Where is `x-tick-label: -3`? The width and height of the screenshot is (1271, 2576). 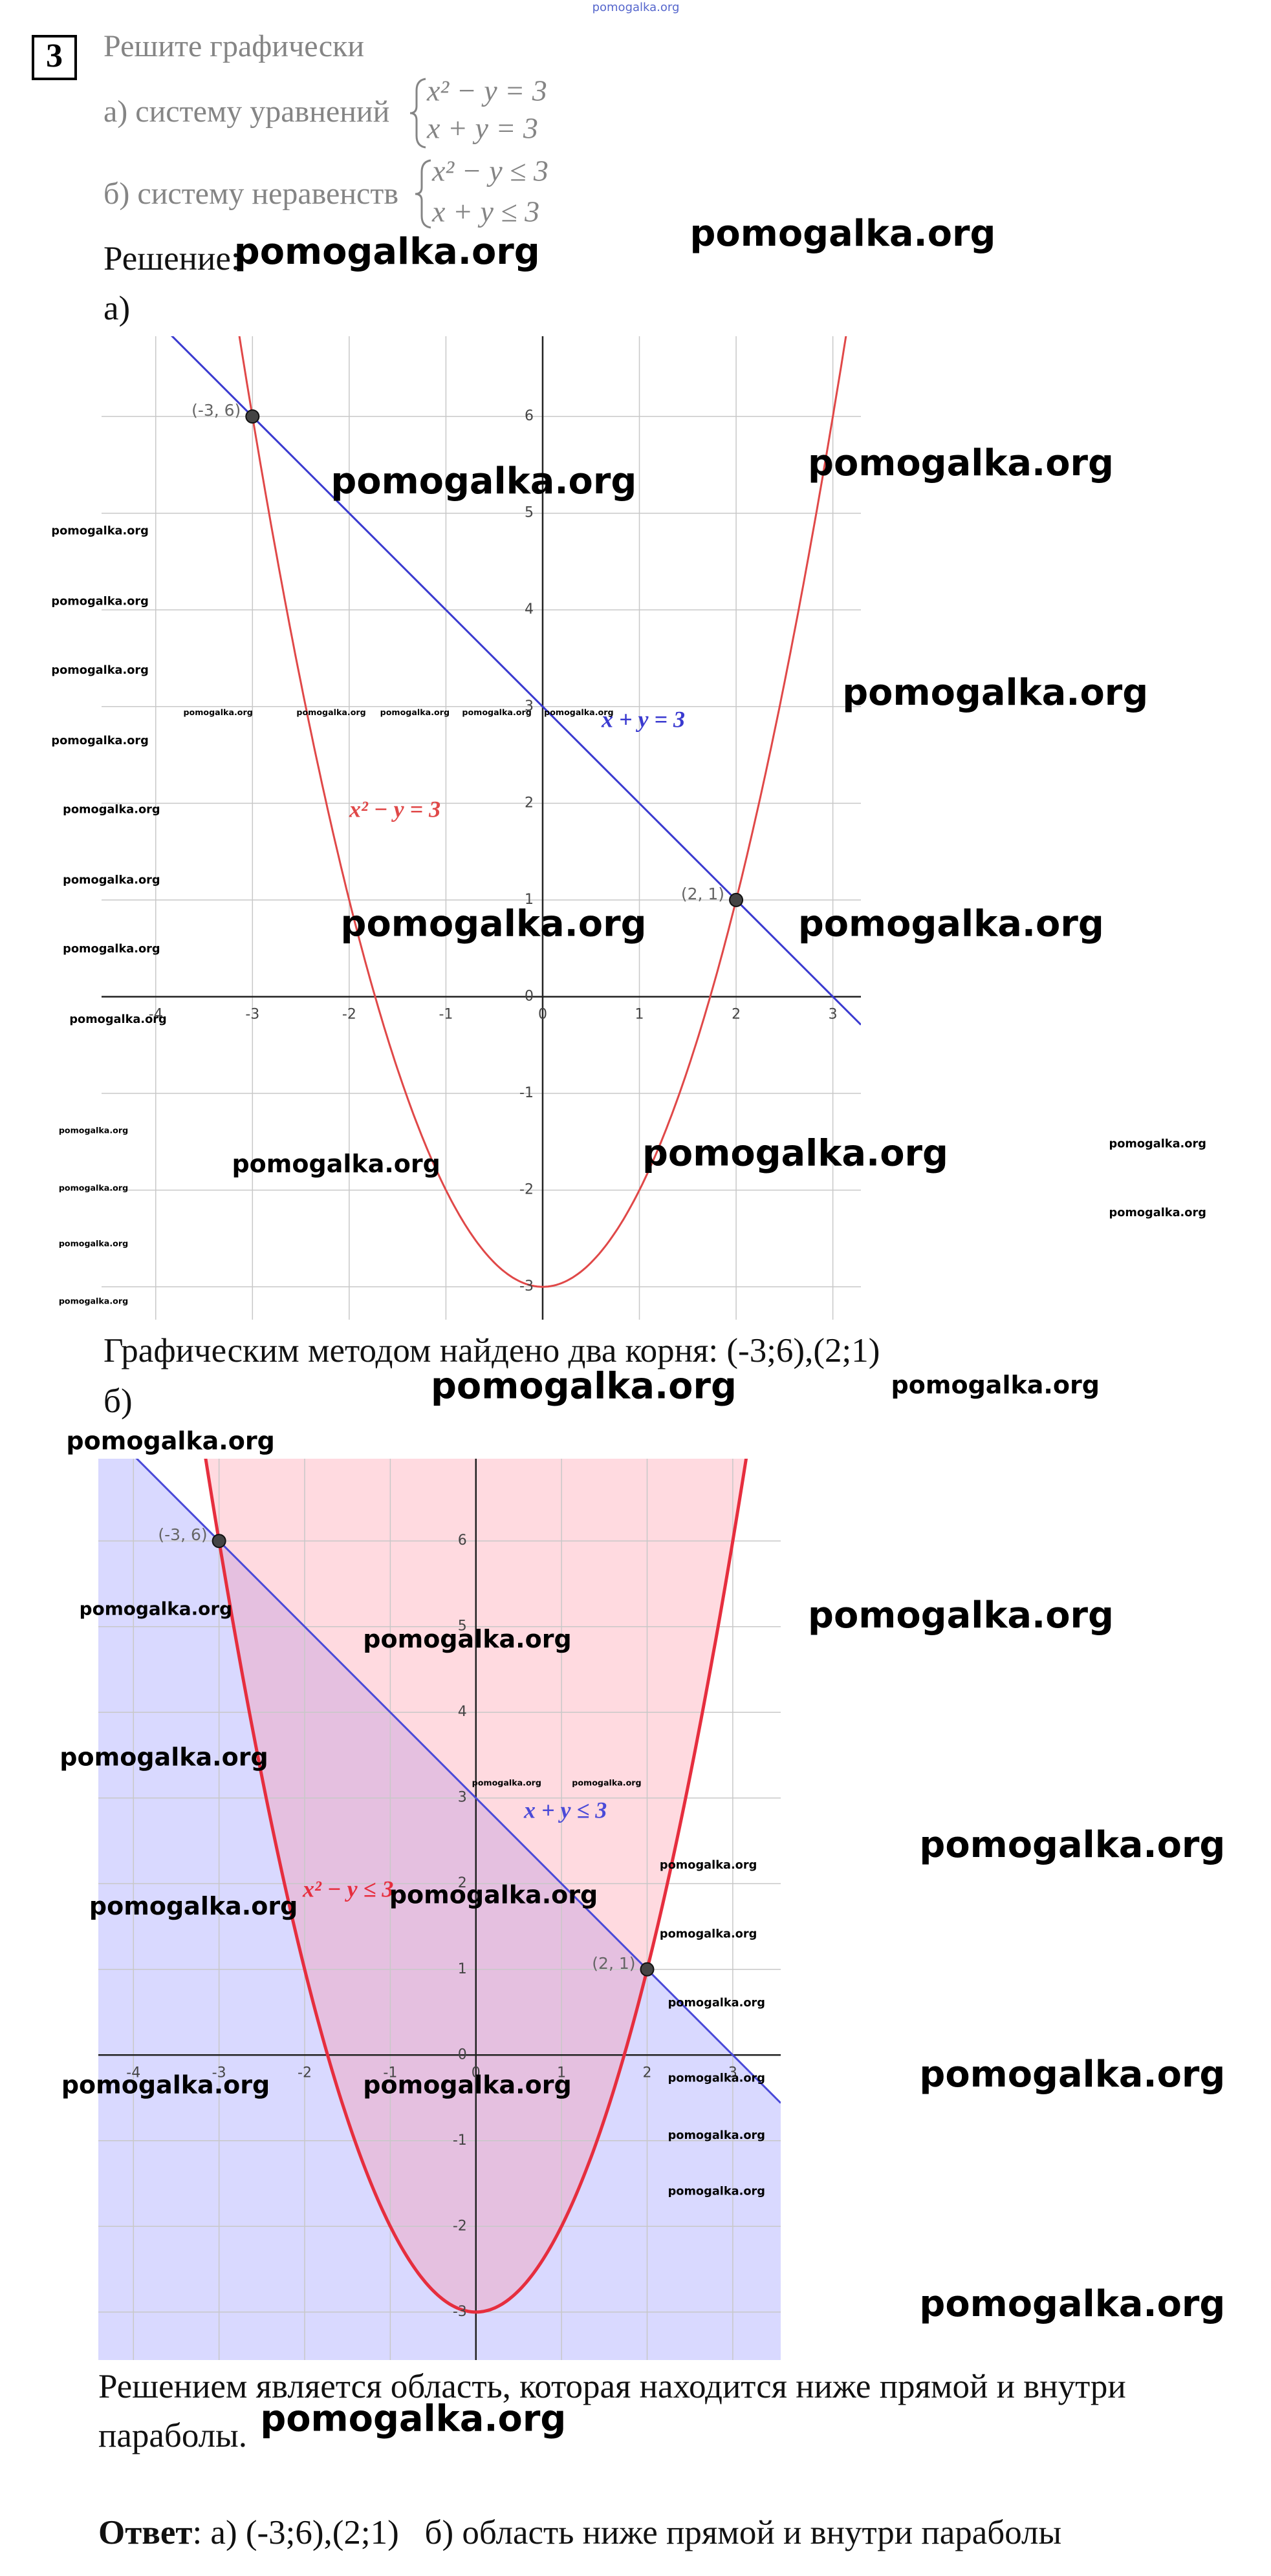
x-tick-label: -3 is located at coordinates (252, 1014).